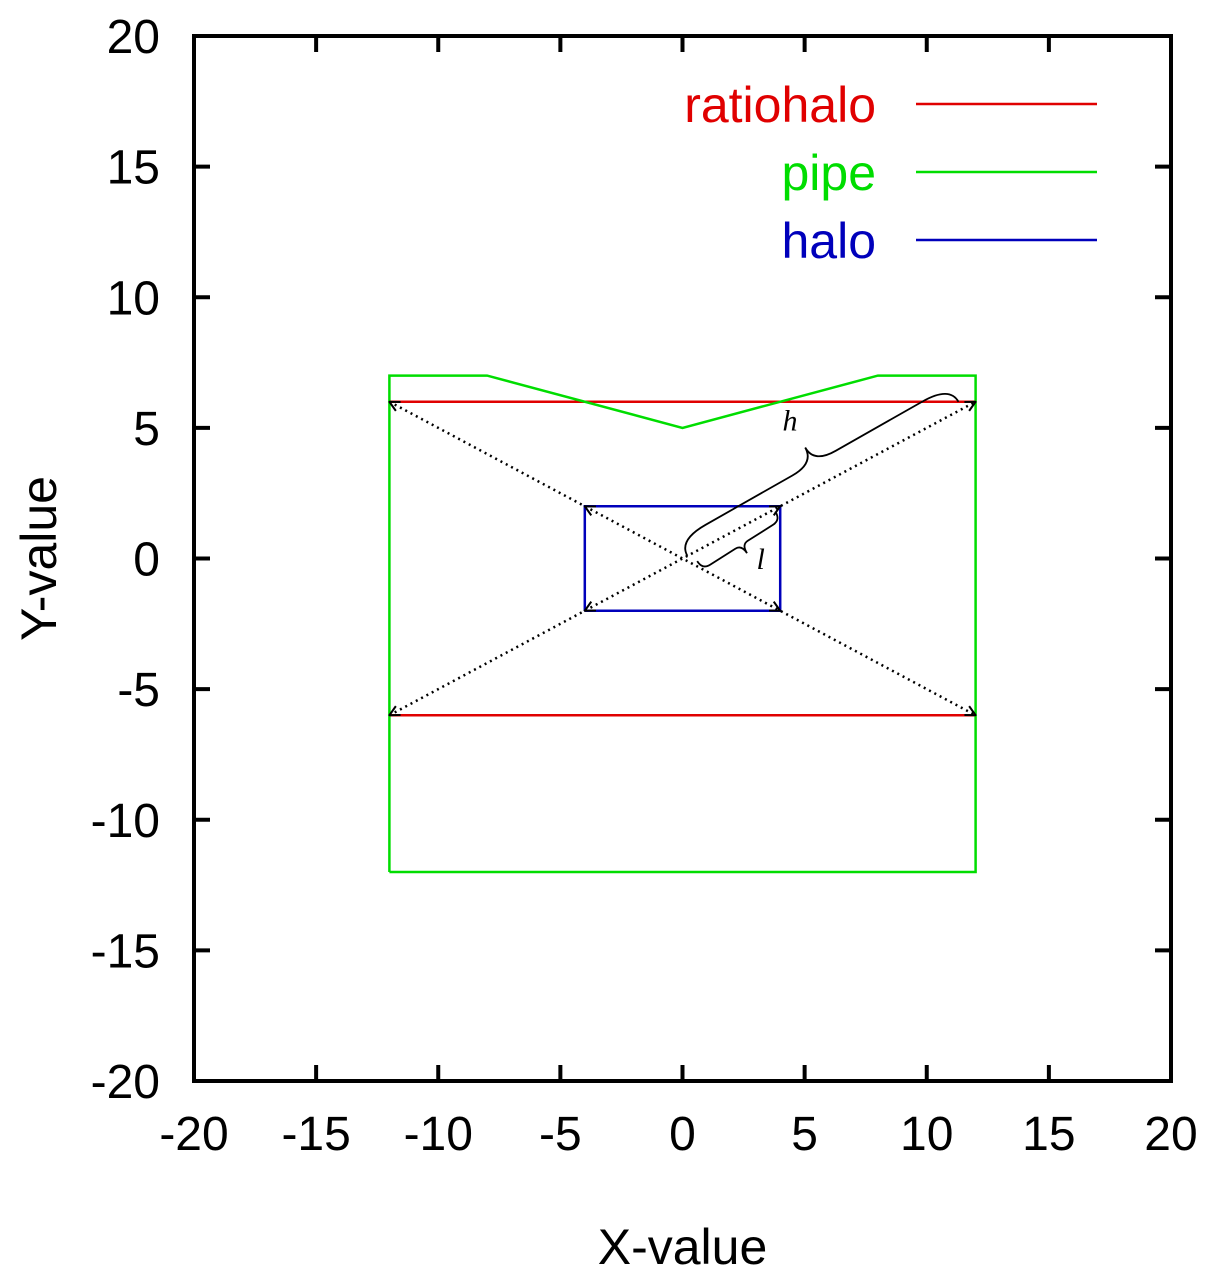  What do you see at coordinates (1170, 1134) in the screenshot?
I see `x-tick-label: 20` at bounding box center [1170, 1134].